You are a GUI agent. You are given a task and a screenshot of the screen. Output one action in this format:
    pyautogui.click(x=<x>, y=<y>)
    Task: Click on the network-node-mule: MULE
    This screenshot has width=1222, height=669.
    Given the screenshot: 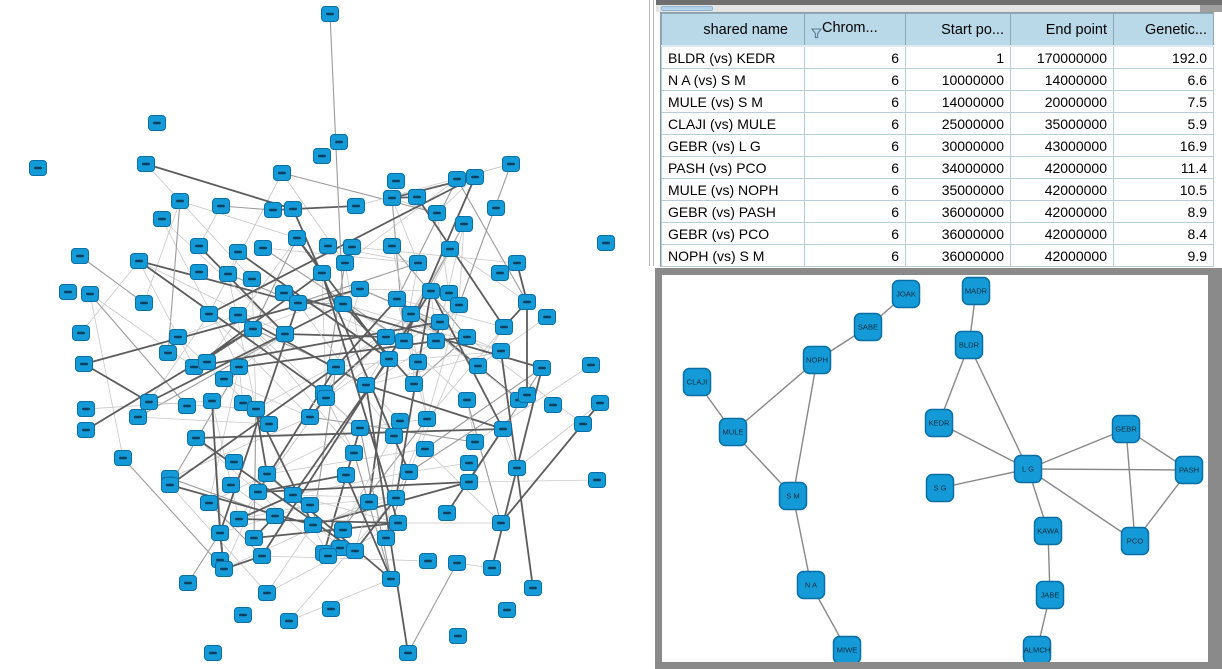 What is the action you would take?
    pyautogui.click(x=733, y=432)
    